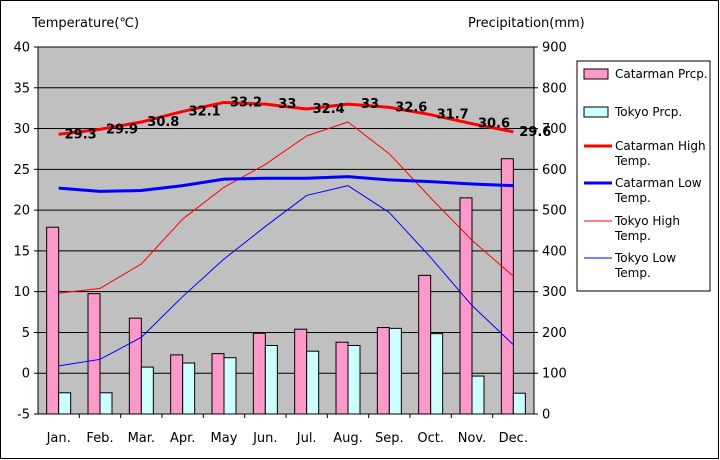 The height and width of the screenshot is (460, 720). What do you see at coordinates (85, 23) in the screenshot?
I see `y-left-title: Temperature(℃)` at bounding box center [85, 23].